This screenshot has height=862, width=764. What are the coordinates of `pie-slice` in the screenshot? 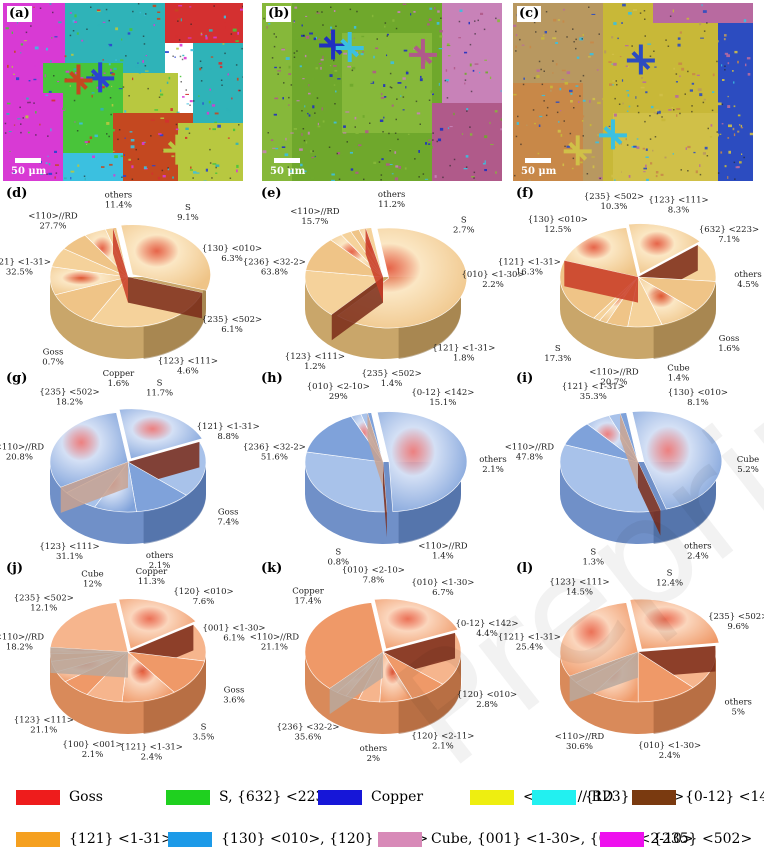 It's located at (422, 461).